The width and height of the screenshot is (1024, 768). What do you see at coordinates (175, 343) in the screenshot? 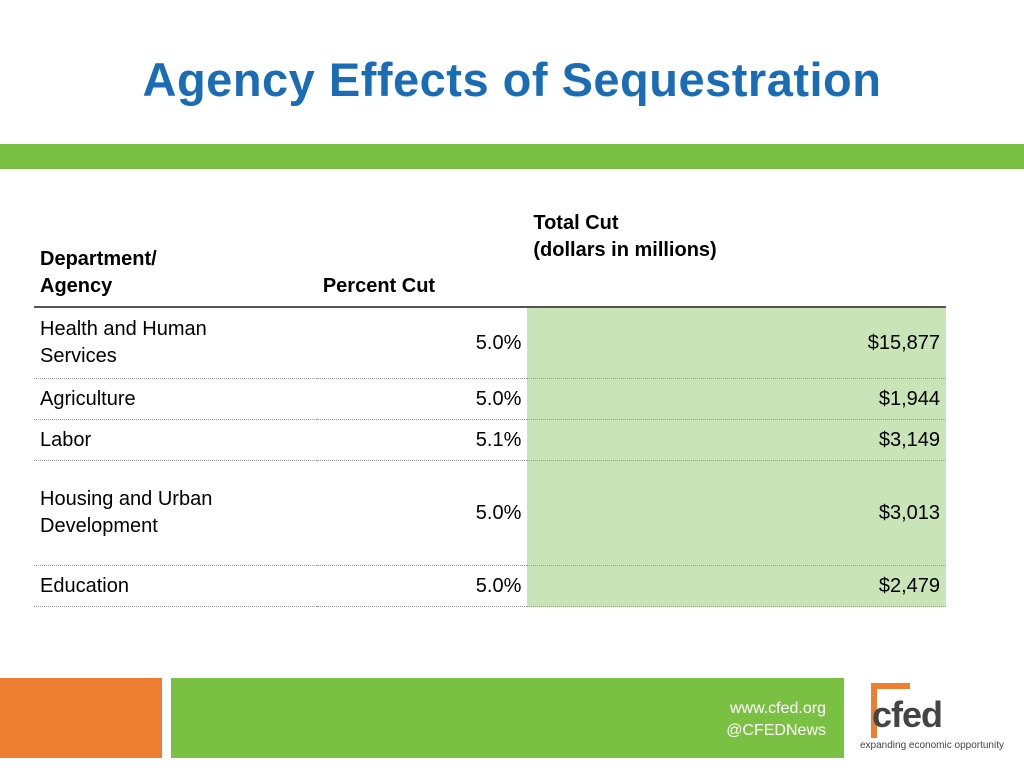
I see `dept-cell: Health and Human Services` at bounding box center [175, 343].